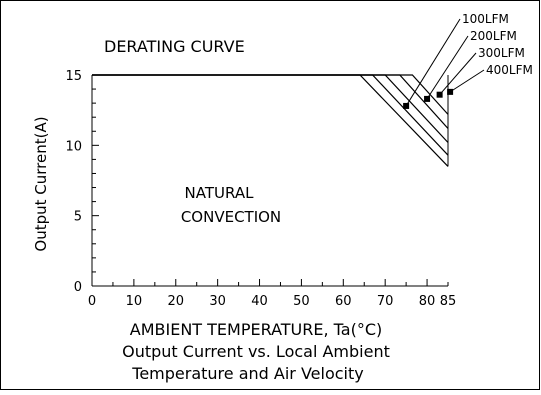 The width and height of the screenshot is (541, 395). Describe the element at coordinates (301, 301) in the screenshot. I see `x-tick-label: 50` at that location.